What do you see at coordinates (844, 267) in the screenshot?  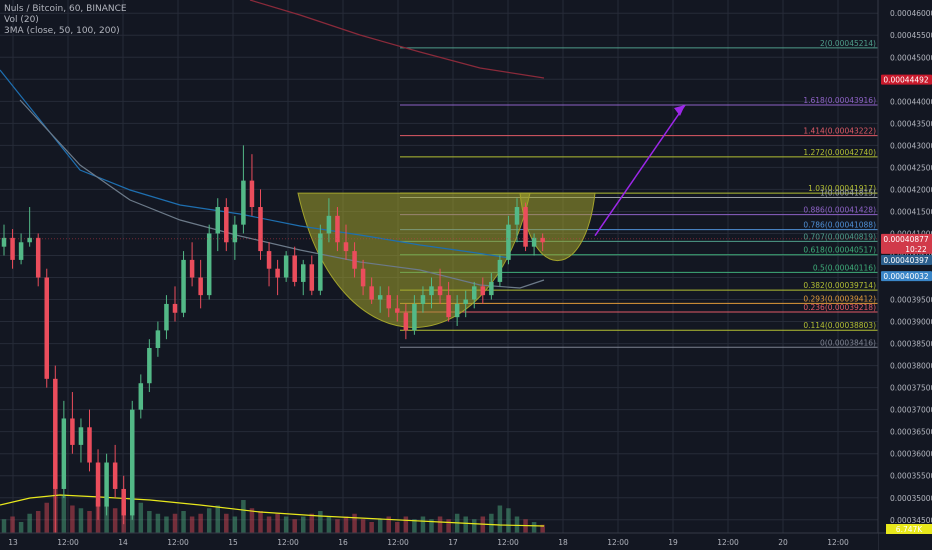 I see `fib-level-label: 0.5(0.00040116)` at bounding box center [844, 267].